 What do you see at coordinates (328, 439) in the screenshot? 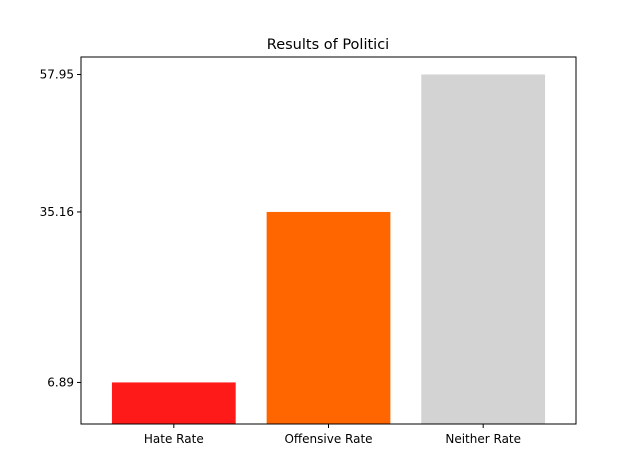
I see `x-tick-label-offensive-rate: Offensive Rate` at bounding box center [328, 439].